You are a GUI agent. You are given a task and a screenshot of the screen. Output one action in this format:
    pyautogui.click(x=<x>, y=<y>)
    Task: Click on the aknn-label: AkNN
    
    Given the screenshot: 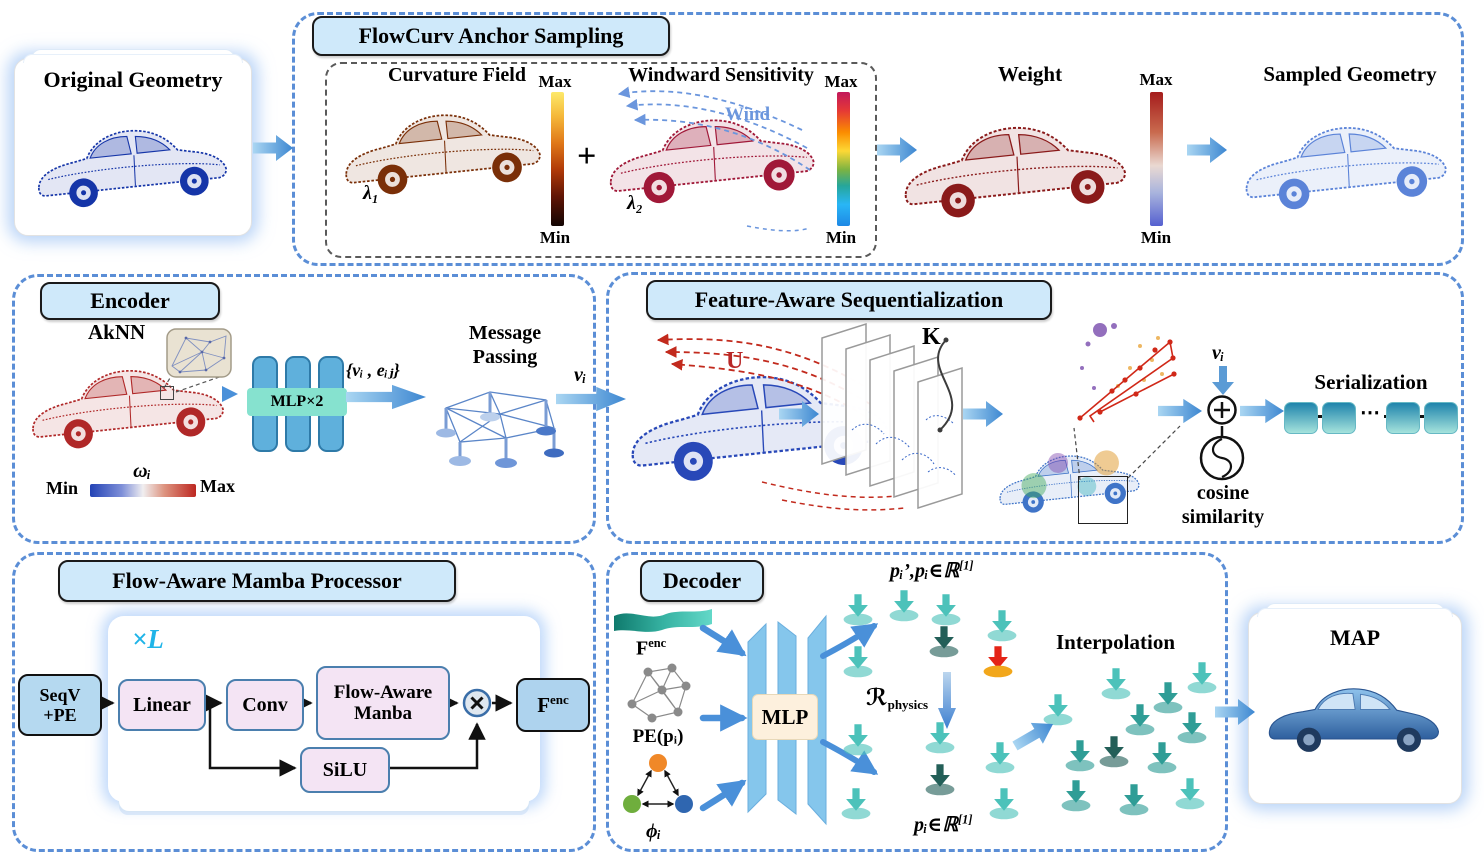 What is the action you would take?
    pyautogui.click(x=117, y=332)
    